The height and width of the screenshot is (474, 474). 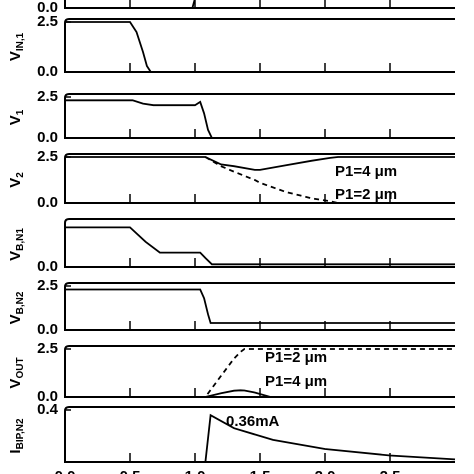 I want to click on y-tick-label: 0.4, so click(x=48, y=409).